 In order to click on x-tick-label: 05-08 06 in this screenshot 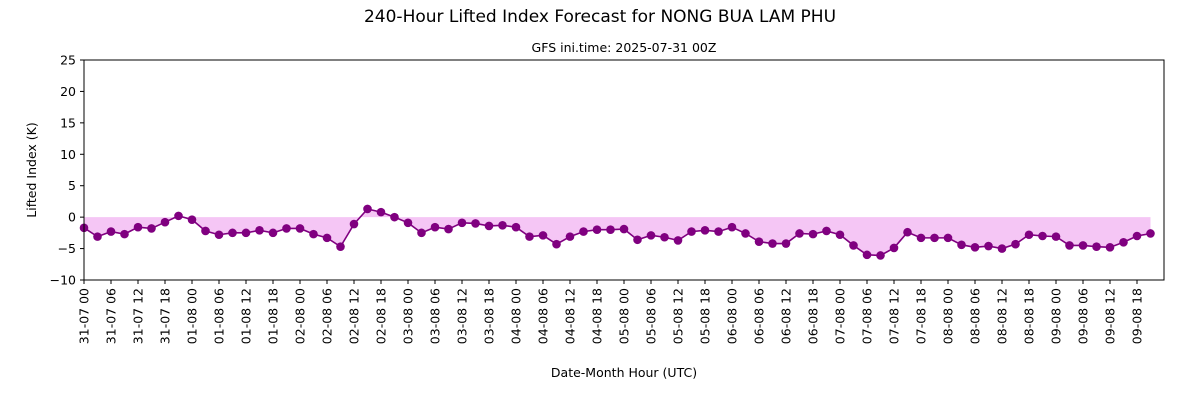, I will do `click(651, 316)`.